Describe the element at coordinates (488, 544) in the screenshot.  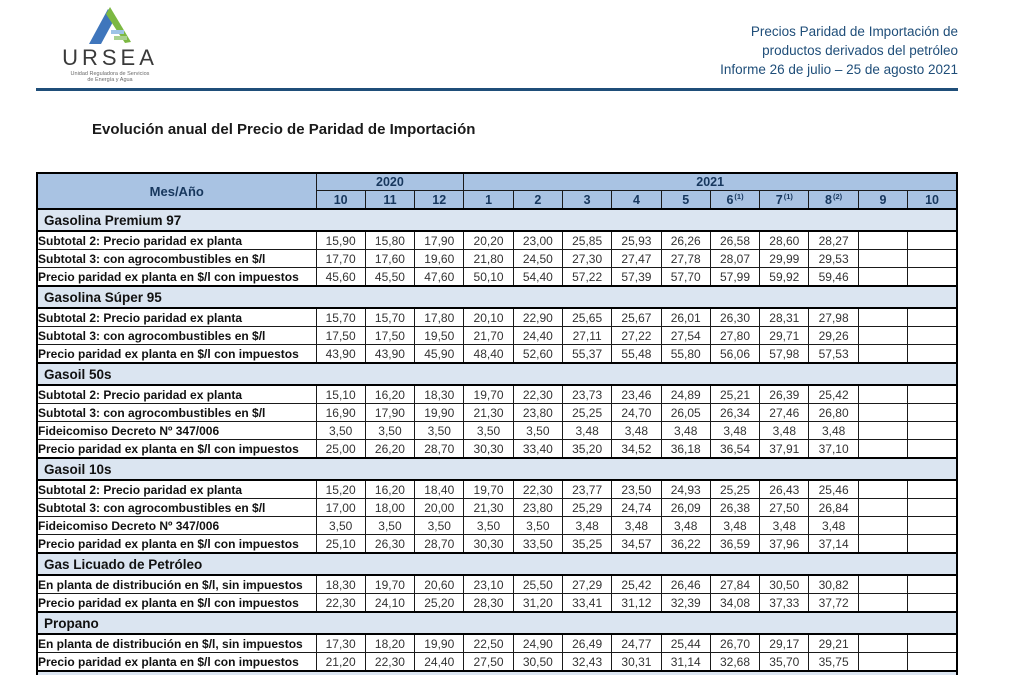
I see `value-cell: 30,30` at that location.